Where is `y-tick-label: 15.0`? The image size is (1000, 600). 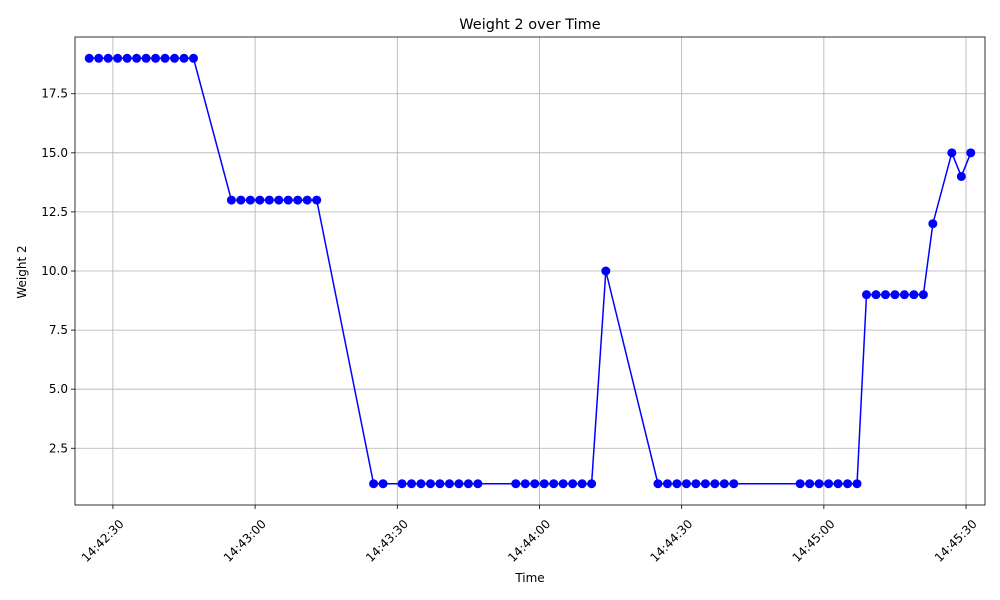
y-tick-label: 15.0 is located at coordinates (54, 153).